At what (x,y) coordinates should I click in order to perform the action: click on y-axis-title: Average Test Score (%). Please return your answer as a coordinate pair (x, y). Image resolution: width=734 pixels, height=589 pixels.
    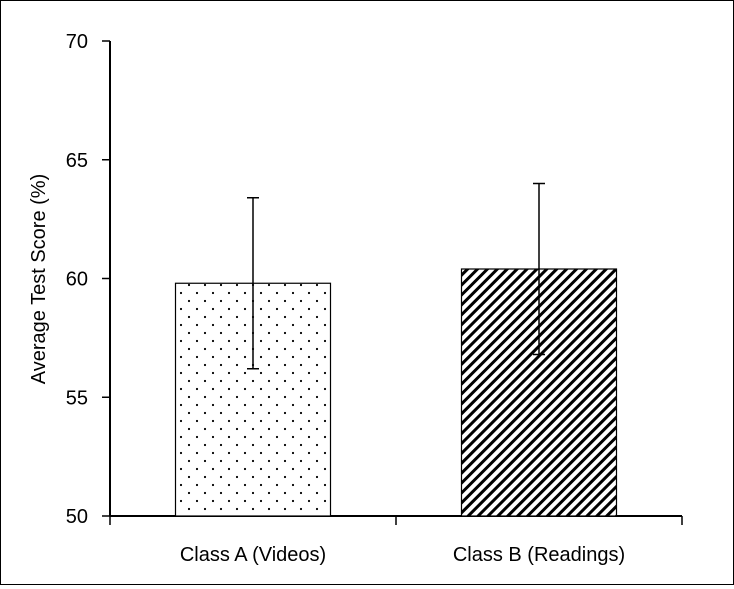
    Looking at the image, I should click on (39, 279).